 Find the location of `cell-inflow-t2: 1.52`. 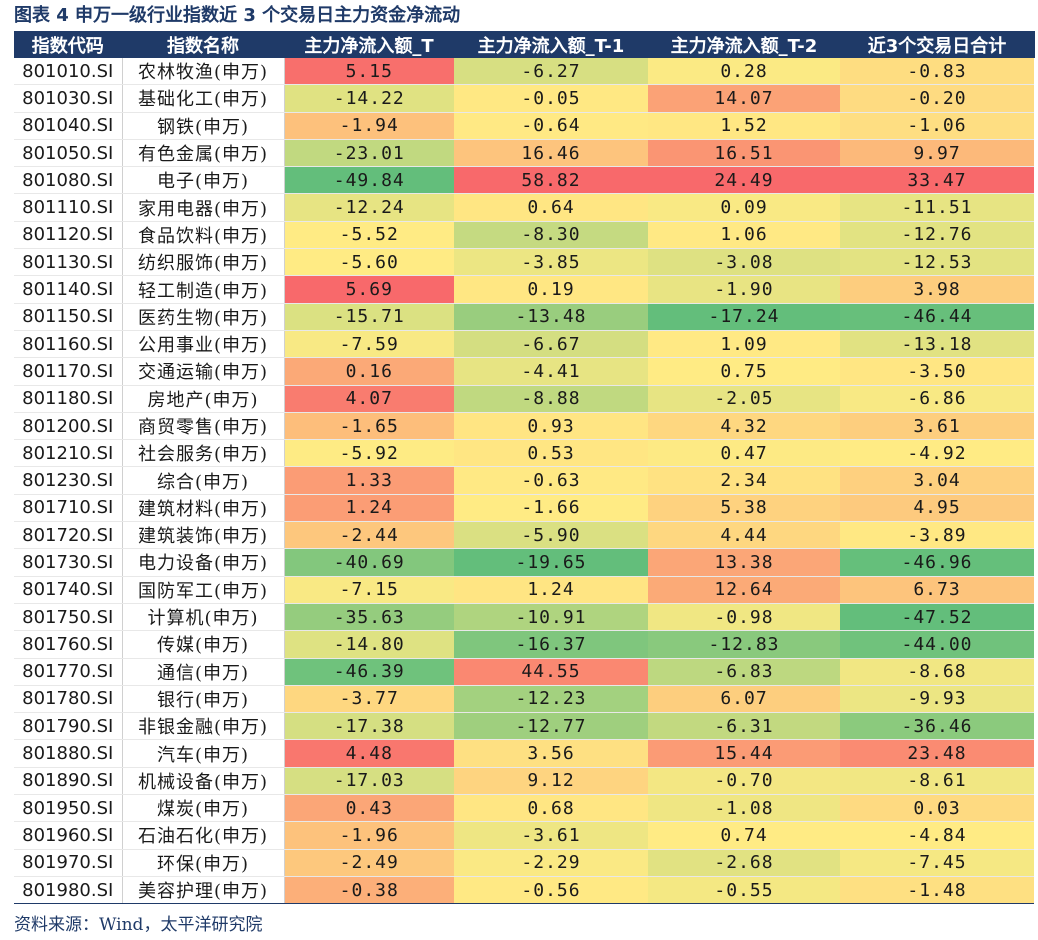

cell-inflow-t2: 1.52 is located at coordinates (744, 126).